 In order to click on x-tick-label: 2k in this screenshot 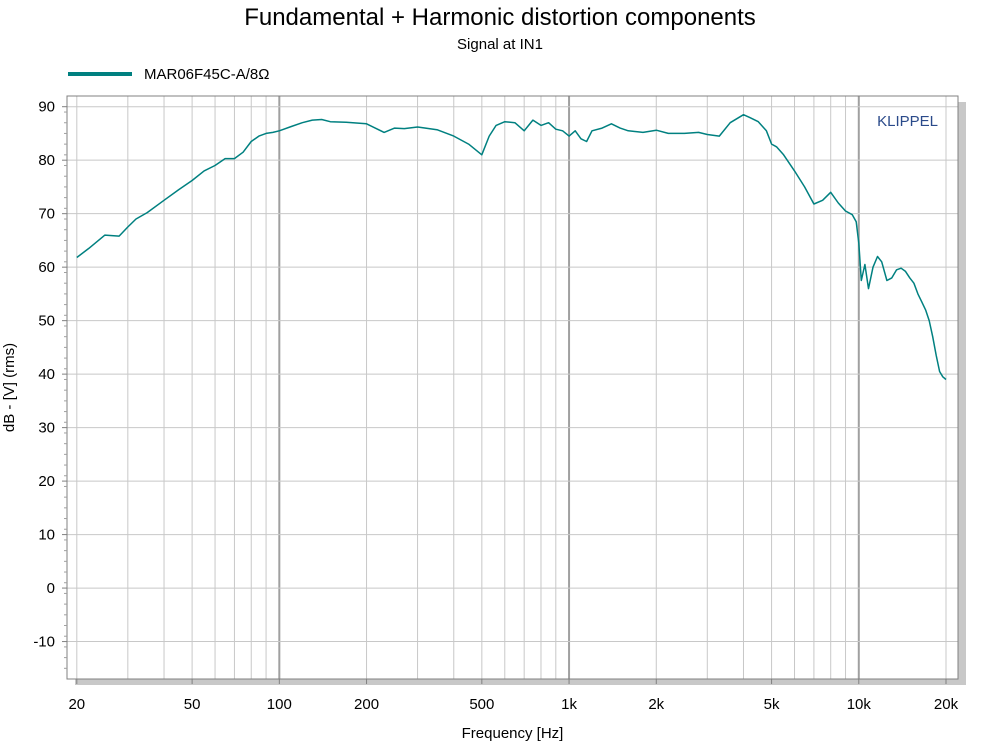, I will do `click(656, 704)`.